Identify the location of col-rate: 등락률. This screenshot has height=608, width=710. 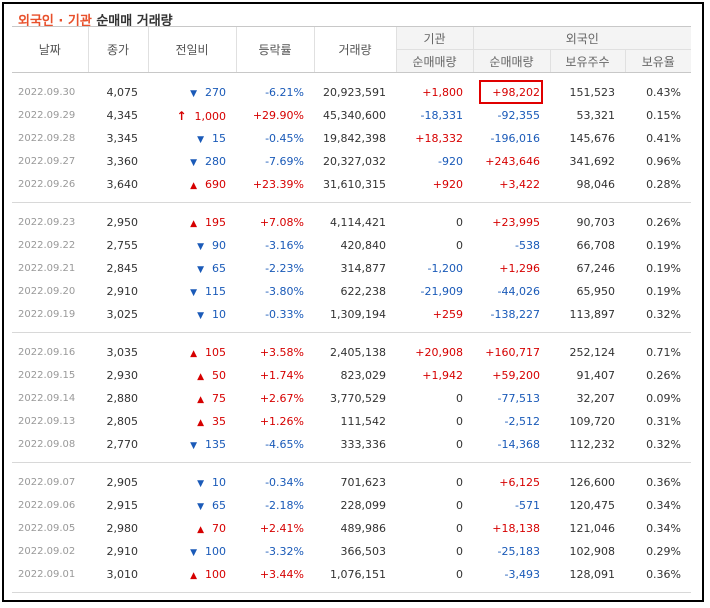
(274, 49).